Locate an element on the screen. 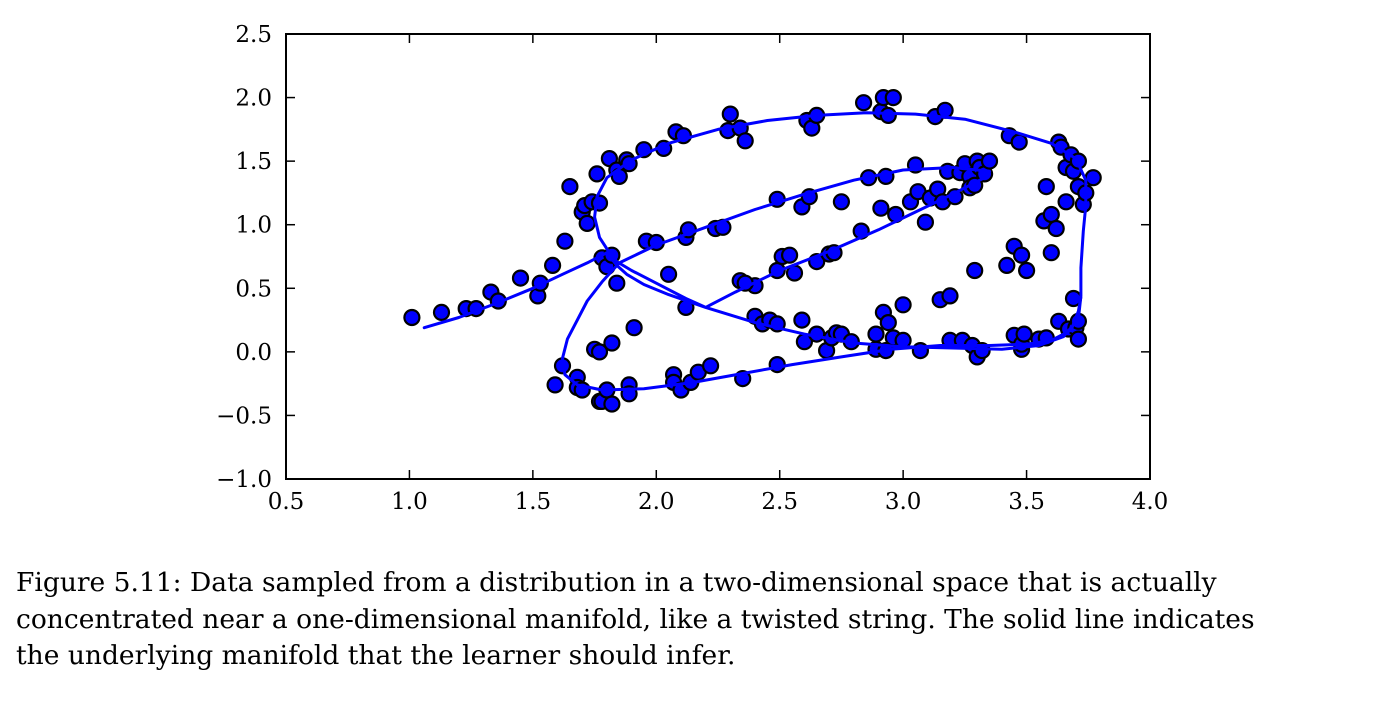 The image size is (1400, 712). y-tick-label: 2.0 is located at coordinates (253, 99).